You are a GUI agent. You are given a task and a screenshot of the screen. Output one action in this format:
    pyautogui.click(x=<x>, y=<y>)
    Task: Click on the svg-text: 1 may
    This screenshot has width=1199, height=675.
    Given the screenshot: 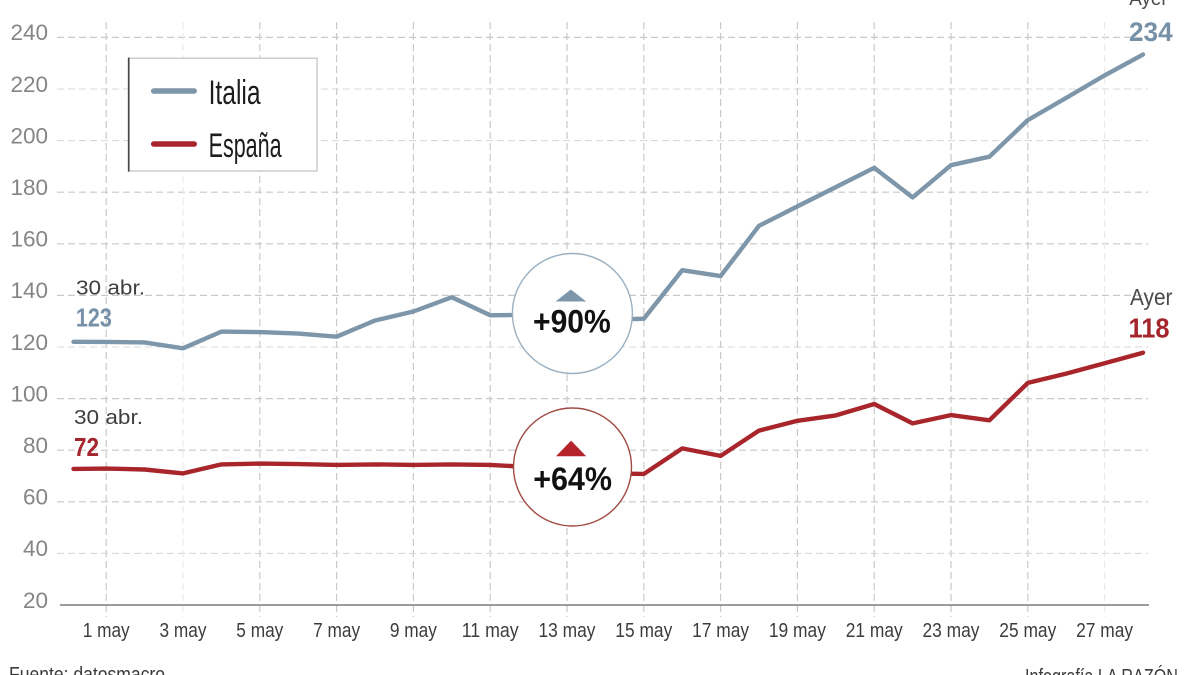 What is the action you would take?
    pyautogui.click(x=106, y=631)
    